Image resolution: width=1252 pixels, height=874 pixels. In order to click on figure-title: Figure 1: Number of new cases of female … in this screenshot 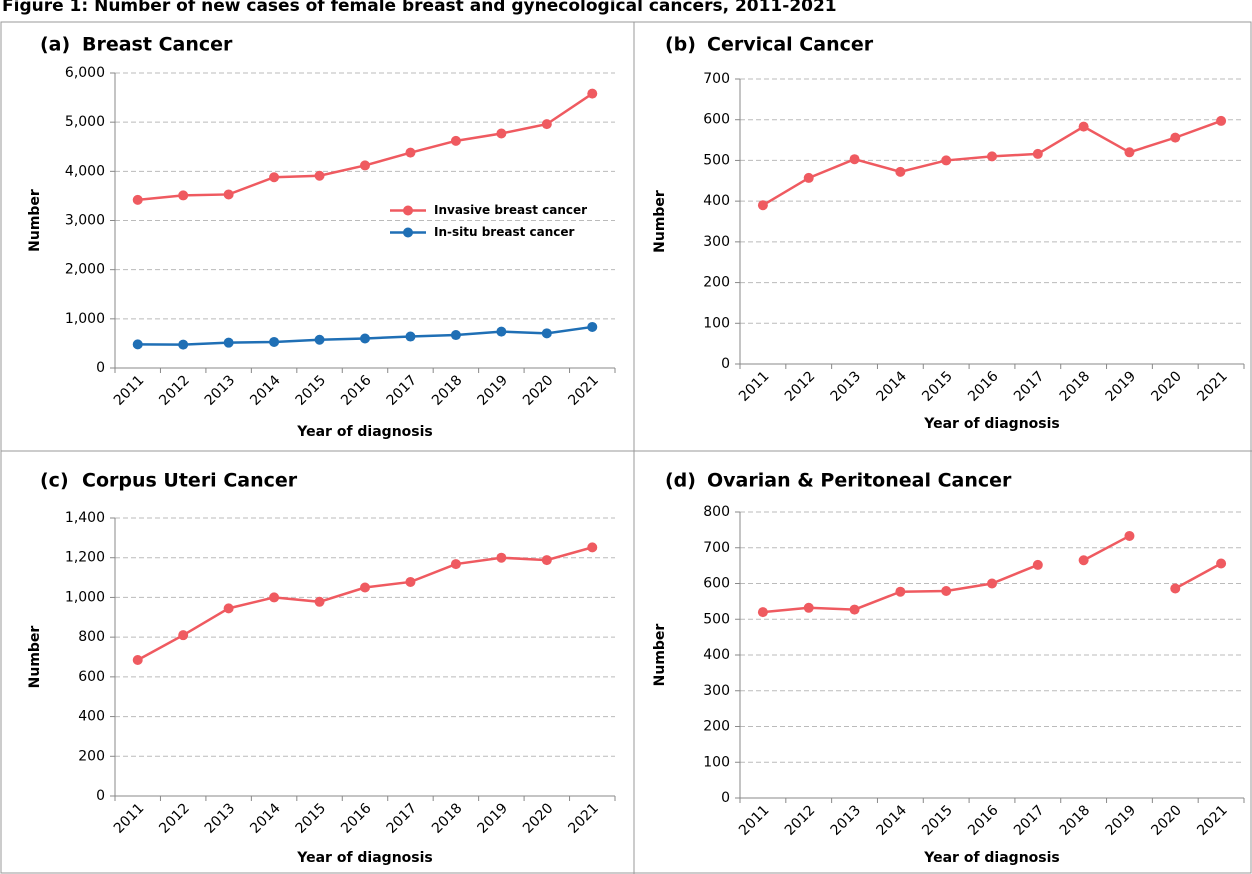, I will do `click(419, 8)`.